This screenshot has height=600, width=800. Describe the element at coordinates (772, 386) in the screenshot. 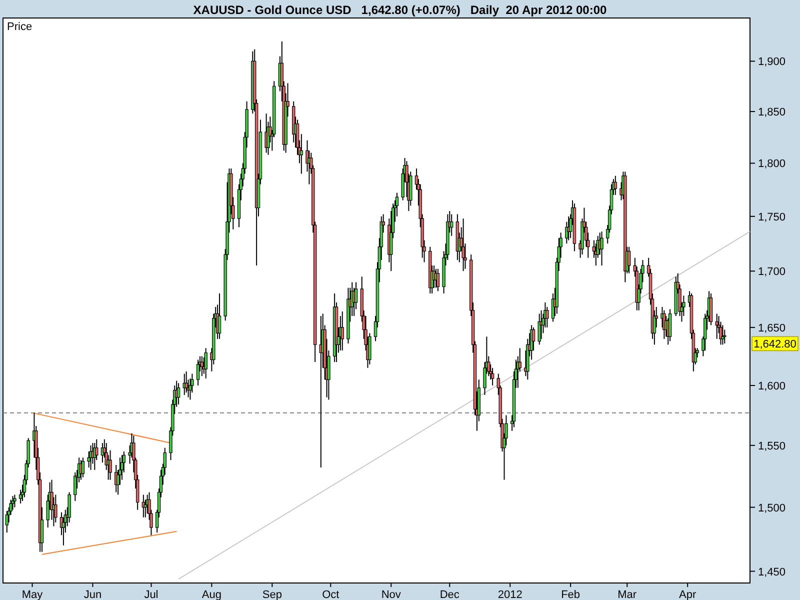

I see `y-tick-label: 1,600` at that location.